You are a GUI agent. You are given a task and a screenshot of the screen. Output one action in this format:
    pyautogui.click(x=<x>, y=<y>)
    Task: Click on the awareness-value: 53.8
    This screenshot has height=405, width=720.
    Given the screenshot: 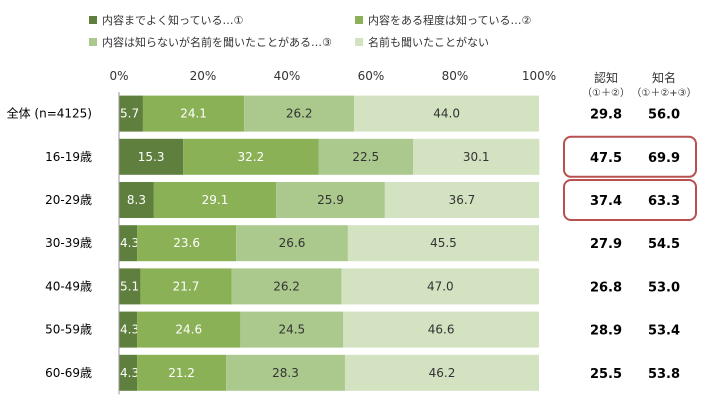 What is the action you would take?
    pyautogui.click(x=664, y=374)
    